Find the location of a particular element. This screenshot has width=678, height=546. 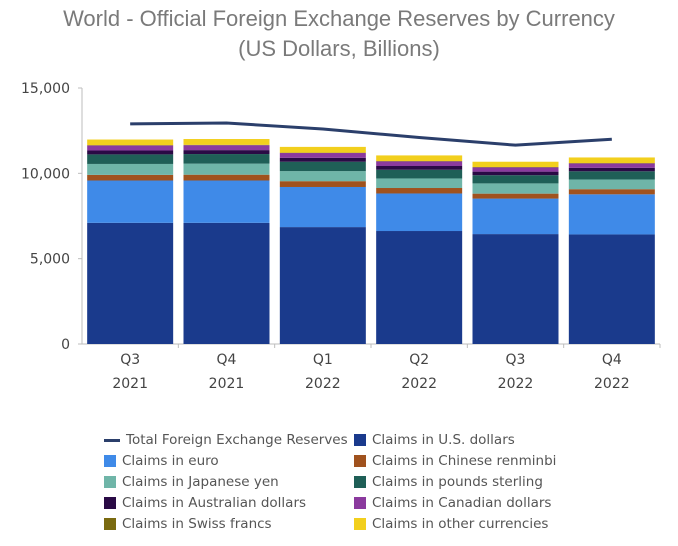

legend-item: Claims in pounds sterling is located at coordinates (479, 482).